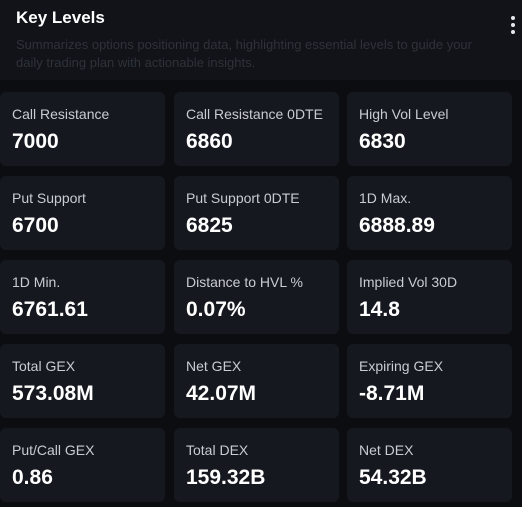 The width and height of the screenshot is (522, 507). What do you see at coordinates (397, 225) in the screenshot?
I see `level-card-value: 6888.89` at bounding box center [397, 225].